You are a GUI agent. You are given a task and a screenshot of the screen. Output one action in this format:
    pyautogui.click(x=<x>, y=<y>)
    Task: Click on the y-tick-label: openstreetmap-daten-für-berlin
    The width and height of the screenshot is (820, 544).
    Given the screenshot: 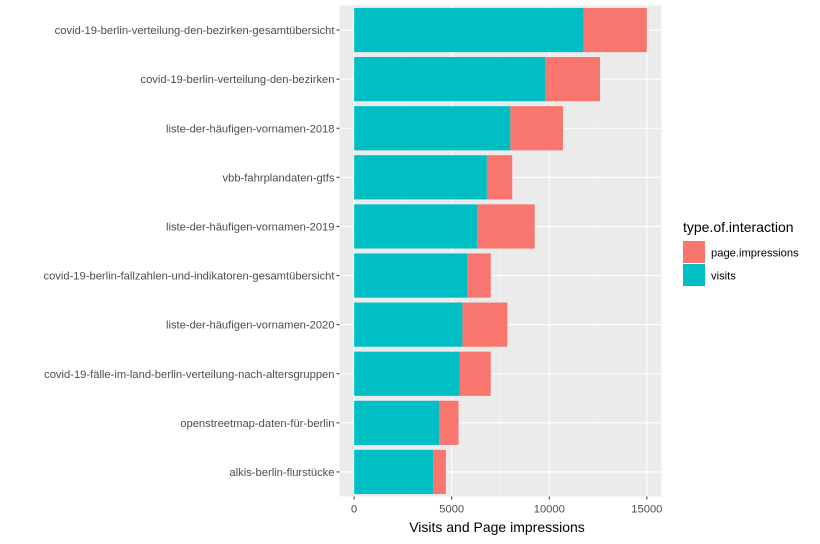 What is the action you would take?
    pyautogui.click(x=257, y=424)
    